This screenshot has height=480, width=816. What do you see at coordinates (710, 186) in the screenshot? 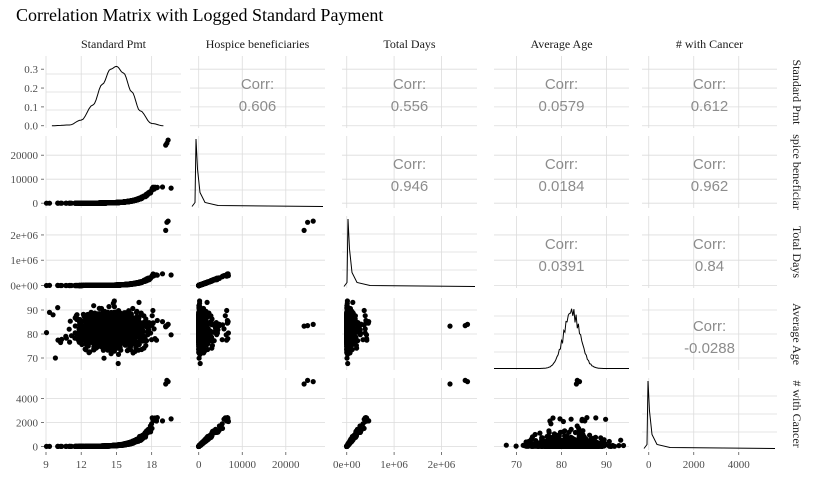
I see `corr-value: 0.962` at bounding box center [710, 186].